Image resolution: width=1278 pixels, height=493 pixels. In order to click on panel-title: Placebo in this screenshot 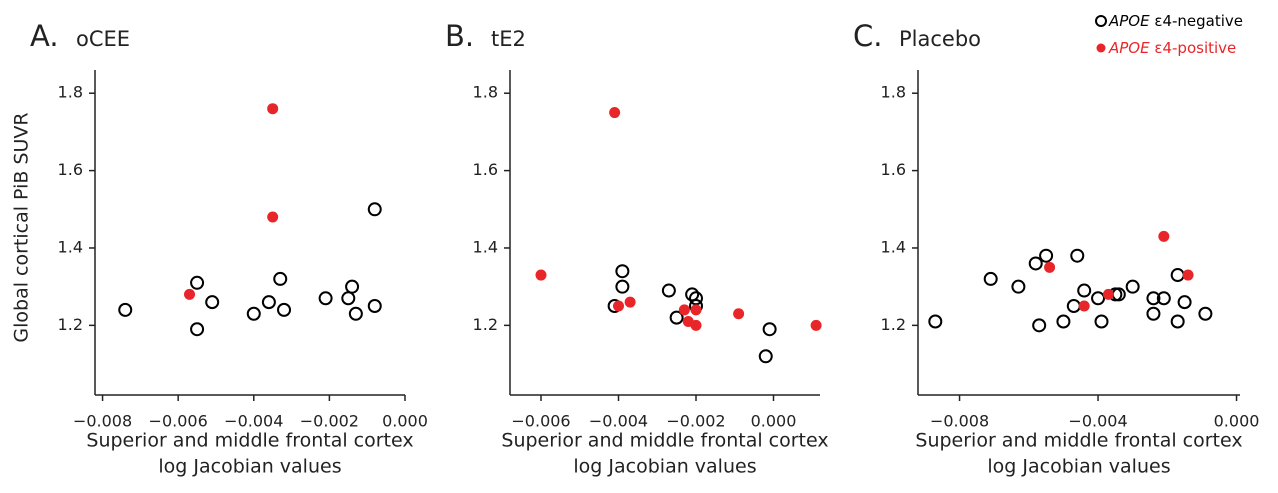, I will do `click(940, 39)`.